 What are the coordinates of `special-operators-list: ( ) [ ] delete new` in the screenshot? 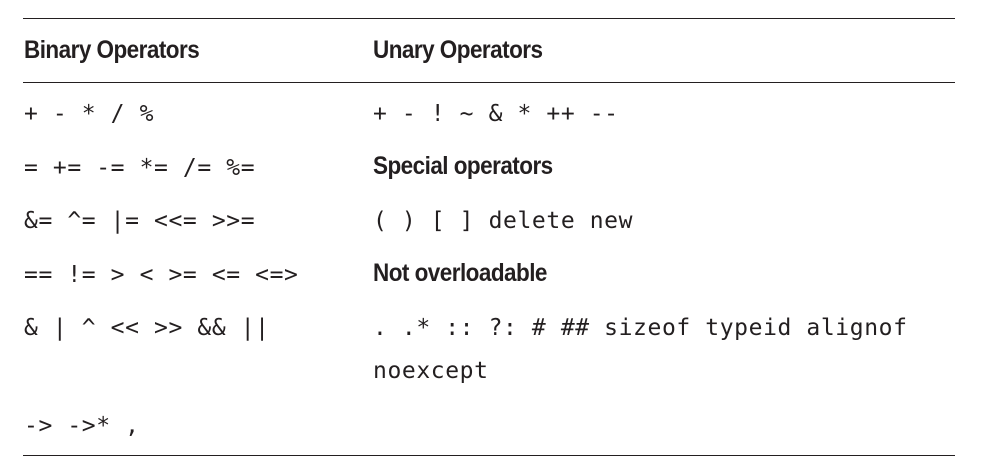 It's located at (503, 221).